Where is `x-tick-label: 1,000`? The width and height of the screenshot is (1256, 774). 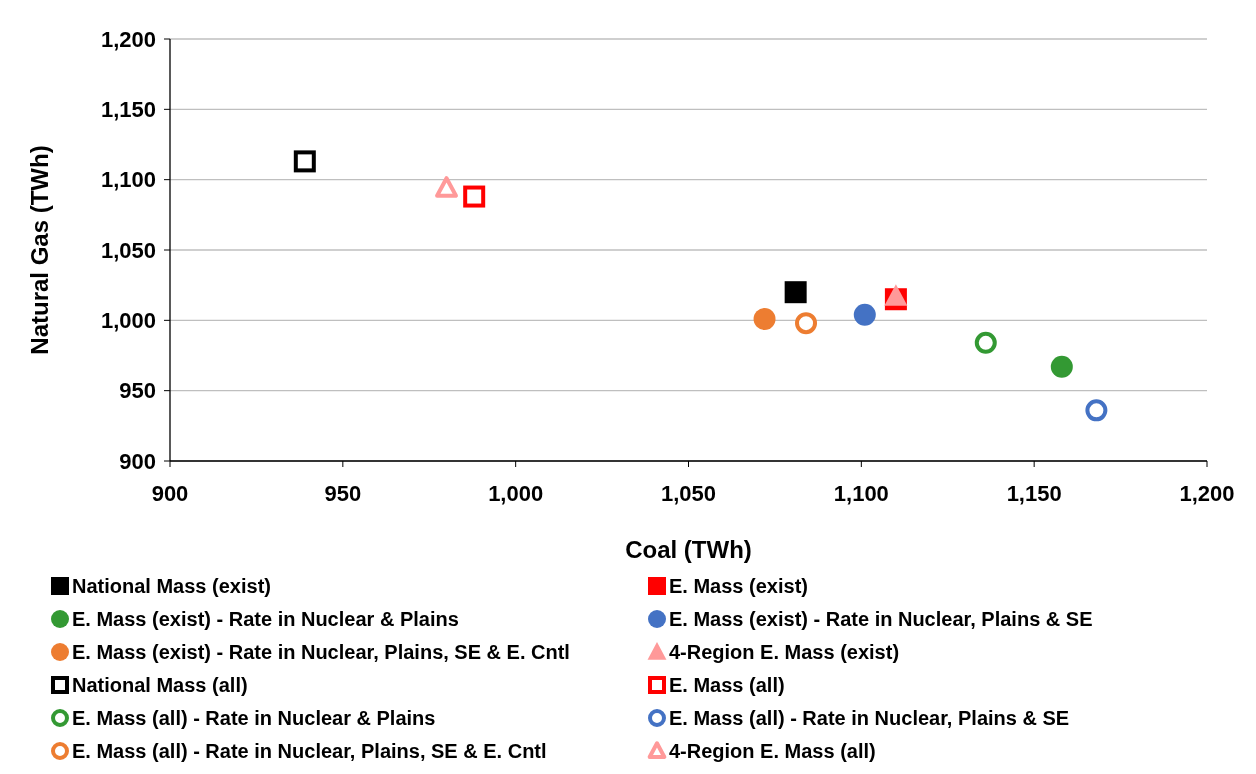 x-tick-label: 1,000 is located at coordinates (516, 493).